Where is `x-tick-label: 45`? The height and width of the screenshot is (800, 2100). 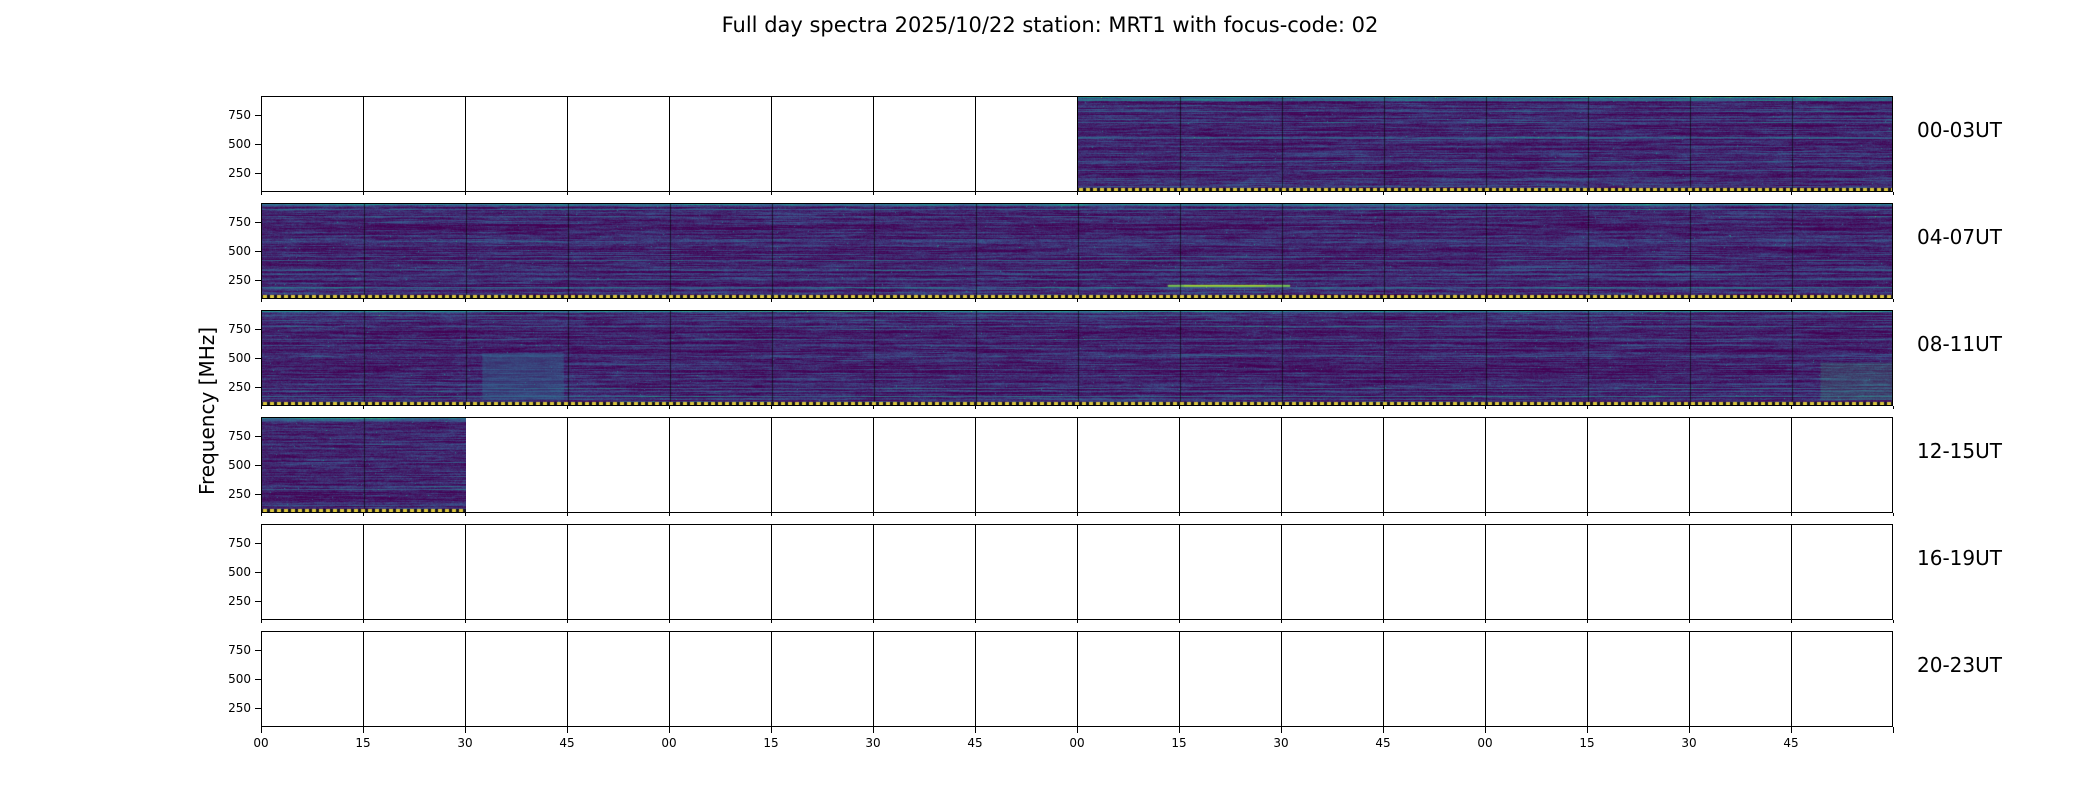 x-tick-label: 45 is located at coordinates (567, 743).